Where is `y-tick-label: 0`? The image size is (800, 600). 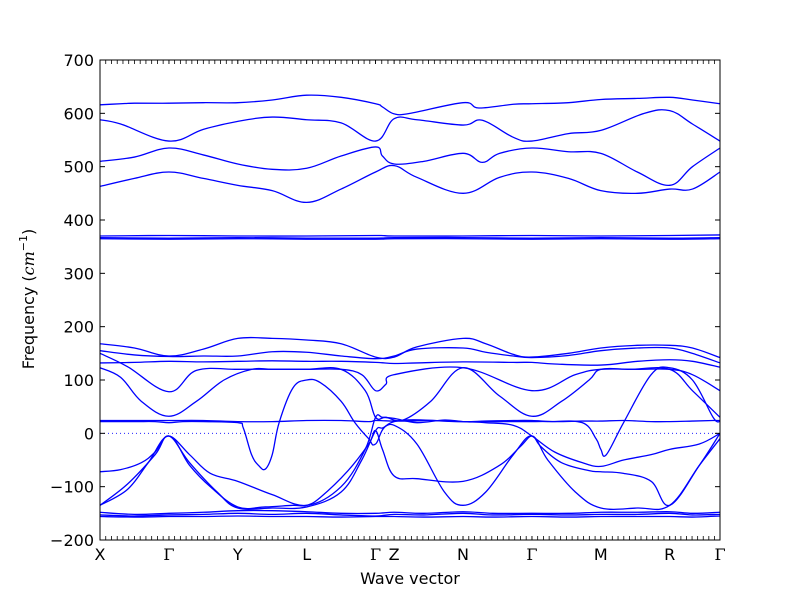 y-tick-label: 0 is located at coordinates (89, 433).